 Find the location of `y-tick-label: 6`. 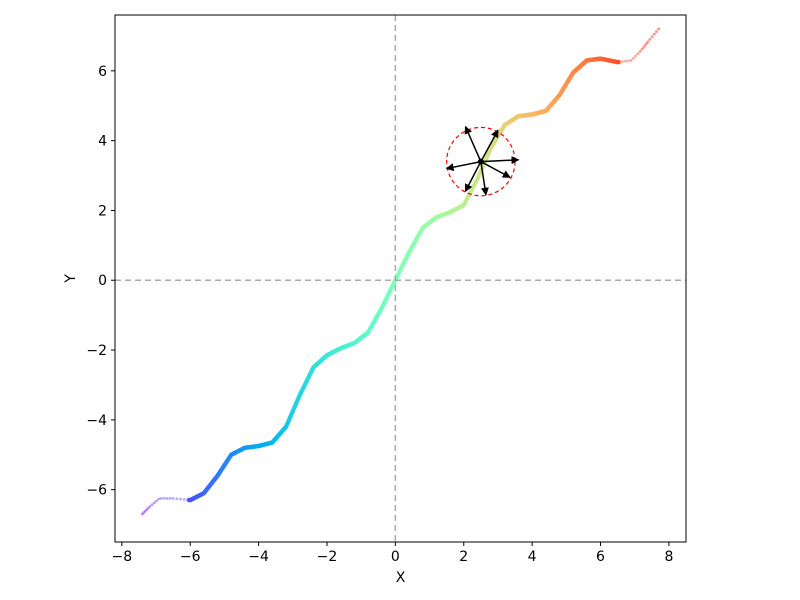

y-tick-label: 6 is located at coordinates (102, 72).